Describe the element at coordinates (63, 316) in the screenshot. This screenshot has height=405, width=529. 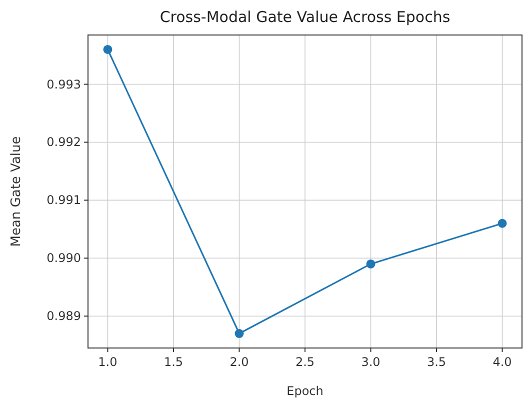
I see `y-tick-label: 0.989` at that location.